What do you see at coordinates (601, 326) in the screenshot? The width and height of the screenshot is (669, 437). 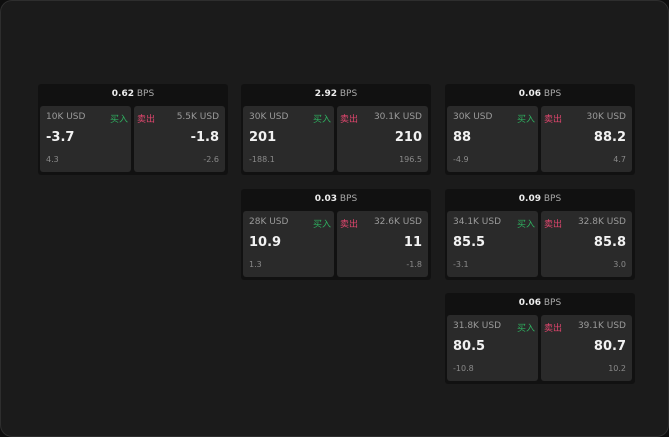 I see `sell-size: 39.1K USD` at bounding box center [601, 326].